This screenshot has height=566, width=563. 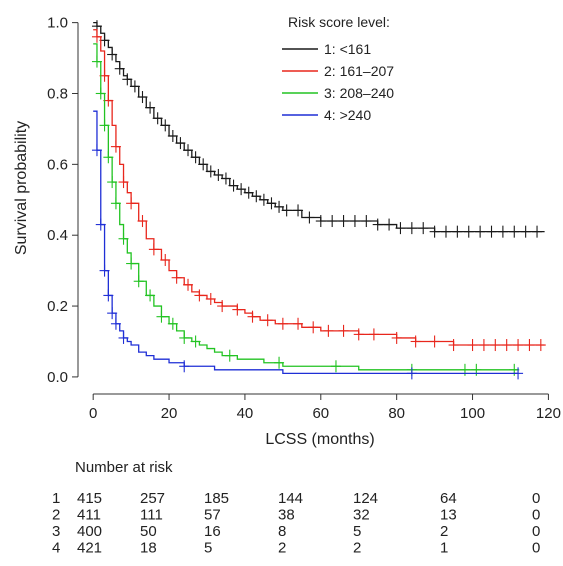 I want to click on risk-cell: 415, so click(x=89, y=498).